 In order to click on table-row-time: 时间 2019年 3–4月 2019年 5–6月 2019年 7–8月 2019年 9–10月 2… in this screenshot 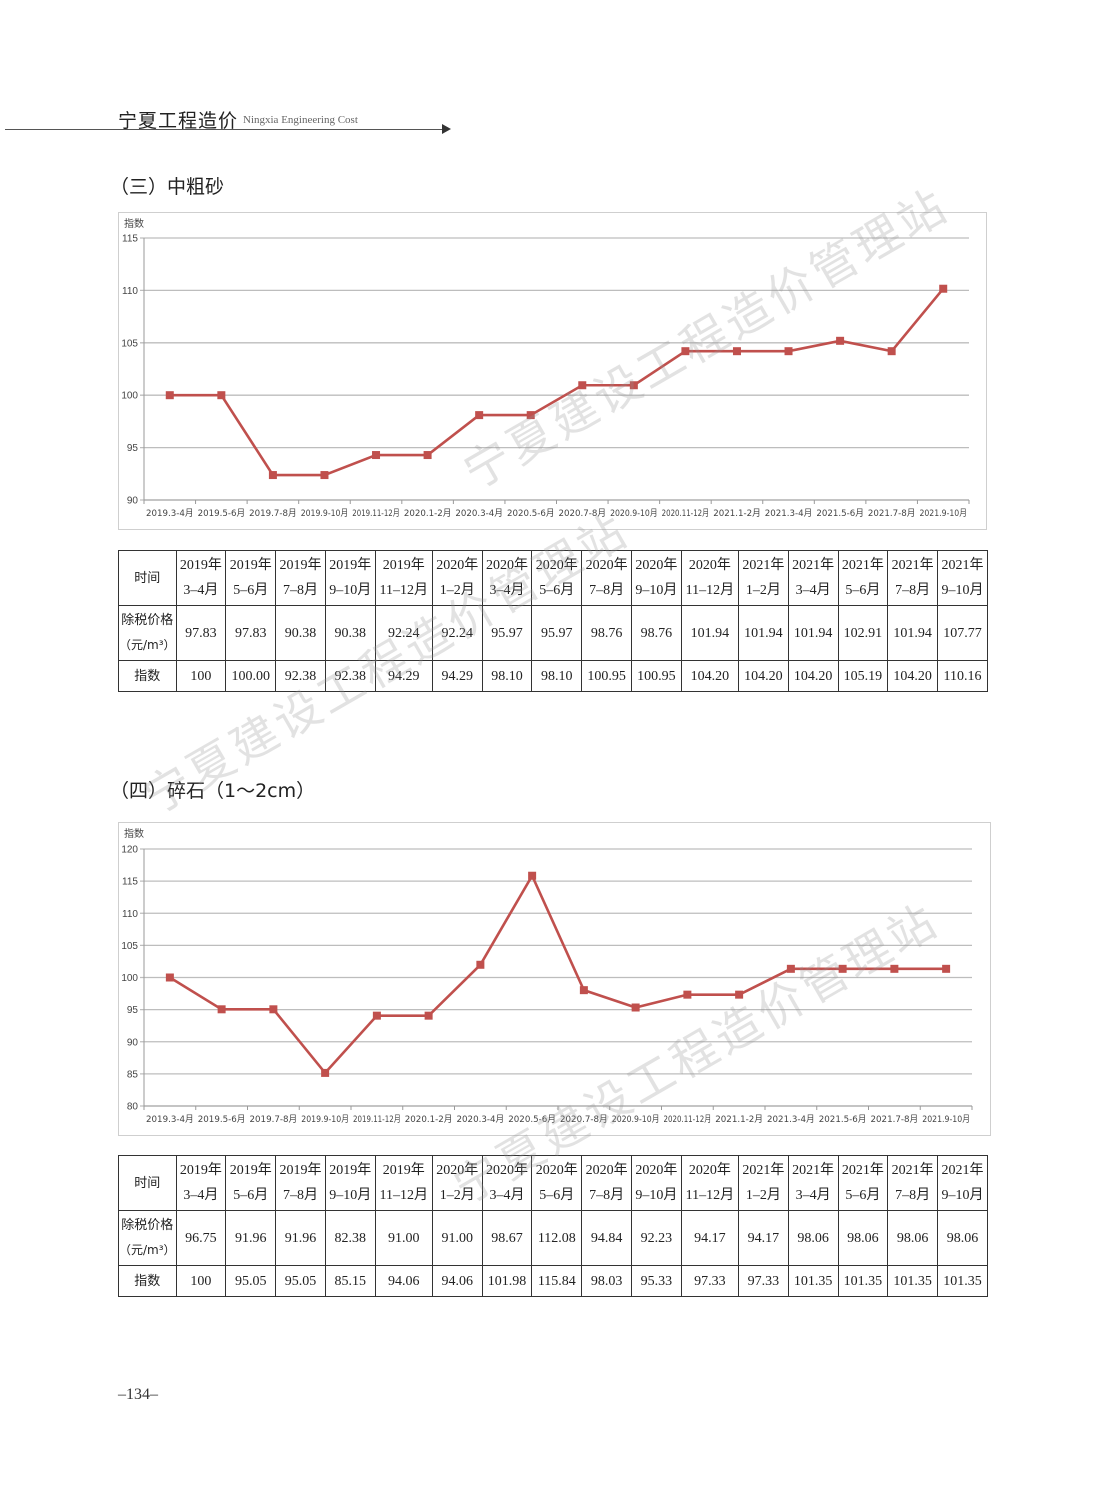, I will do `click(553, 1183)`.